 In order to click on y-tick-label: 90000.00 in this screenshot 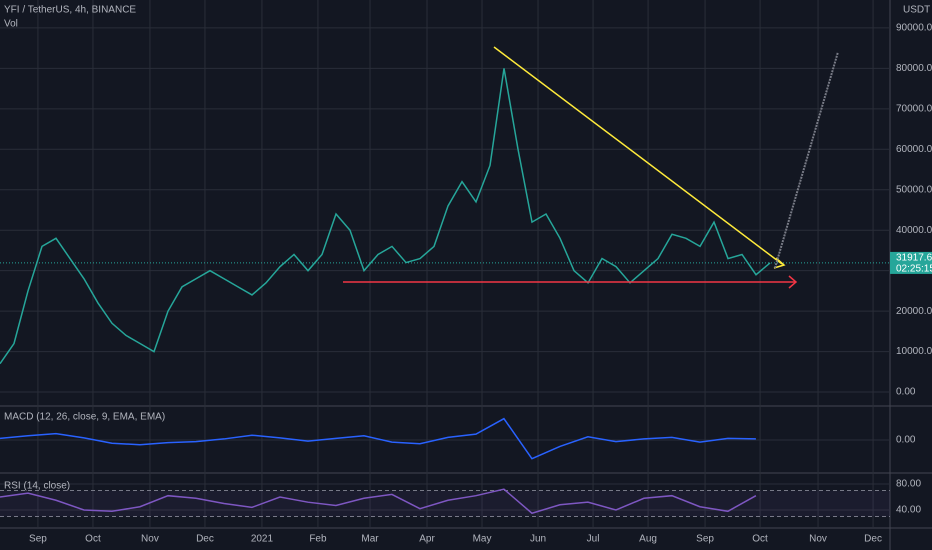, I will do `click(914, 28)`.